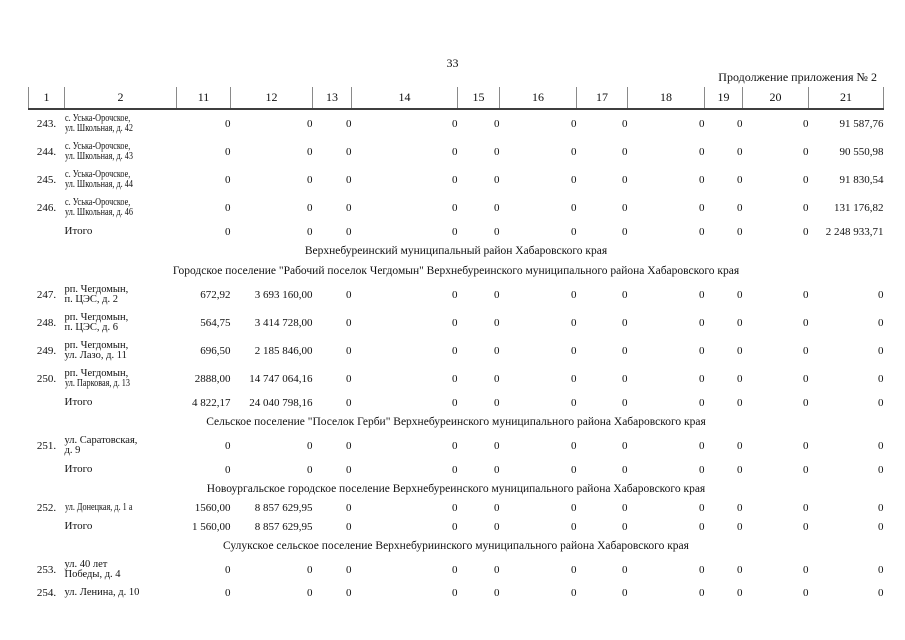  Describe the element at coordinates (404, 98) in the screenshot. I see `column-header: 14` at that location.